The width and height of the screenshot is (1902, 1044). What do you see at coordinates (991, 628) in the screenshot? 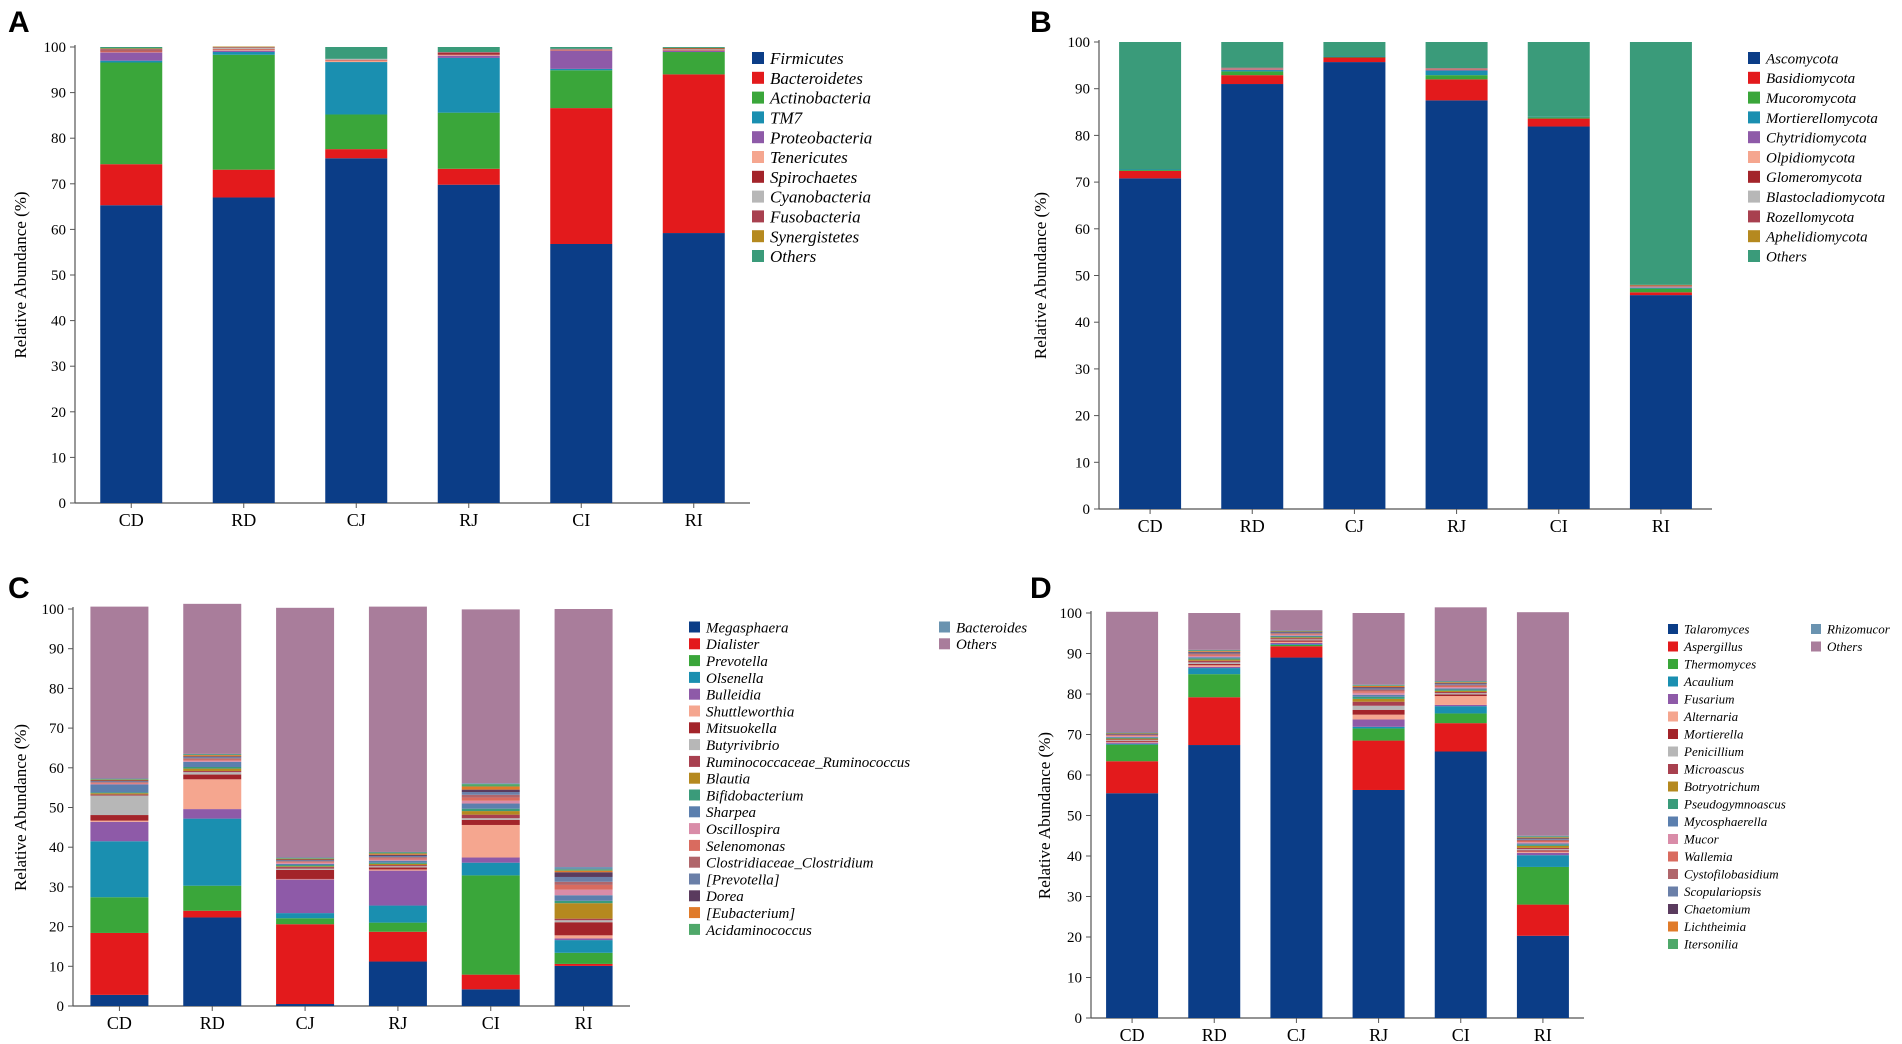
I see `panel-c-legend-label: Bacteroides` at bounding box center [991, 628].